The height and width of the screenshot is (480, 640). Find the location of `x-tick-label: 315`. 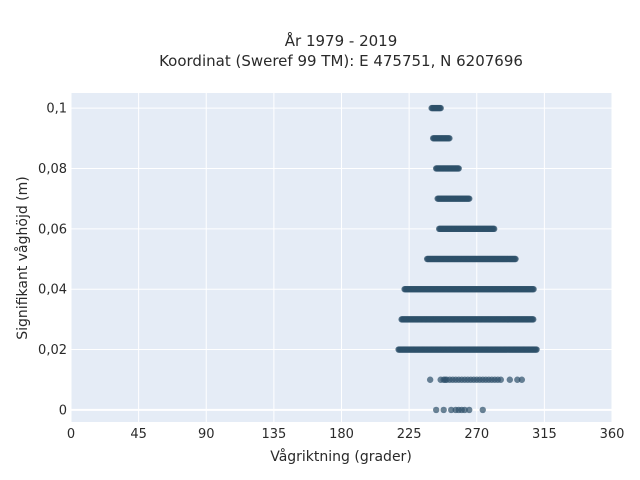

x-tick-label: 315 is located at coordinates (544, 434).